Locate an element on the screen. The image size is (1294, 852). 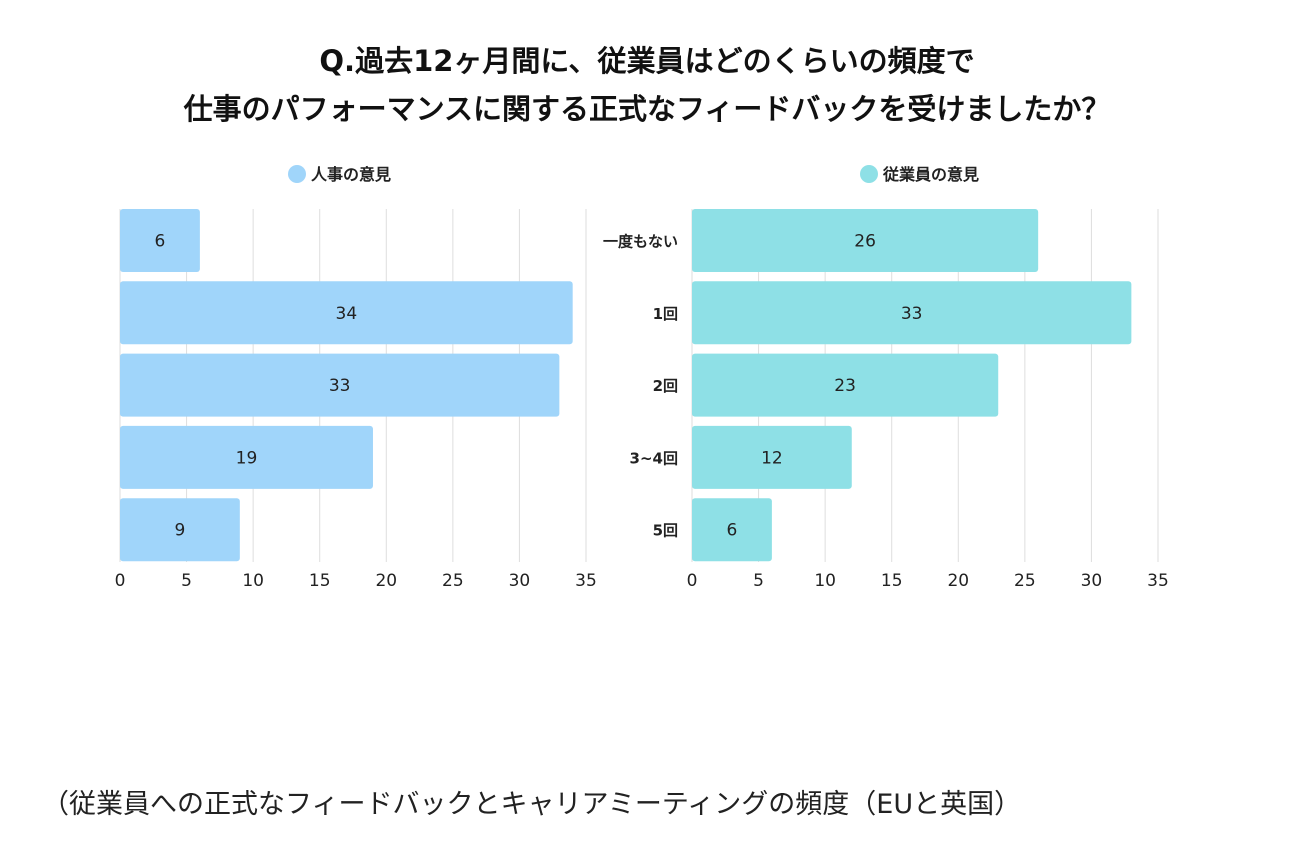
category-label: 一度もない is located at coordinates (640, 242).